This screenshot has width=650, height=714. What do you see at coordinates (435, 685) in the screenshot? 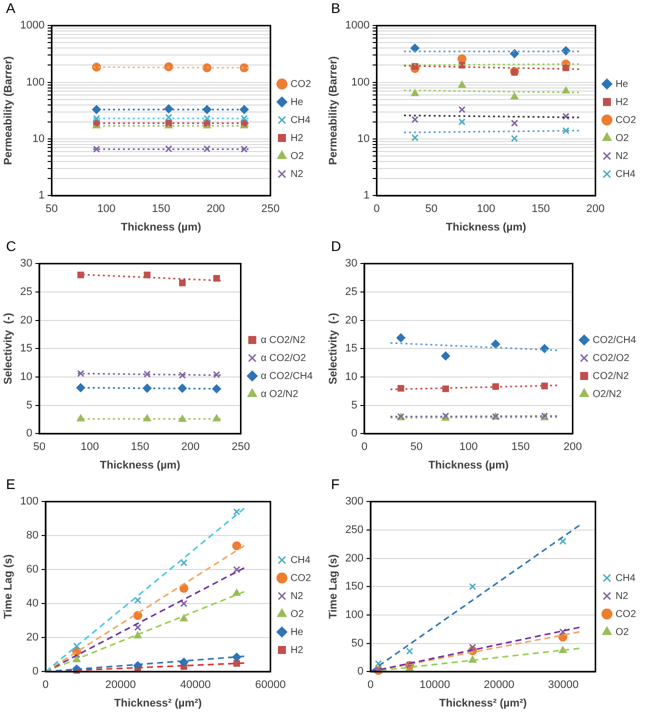
I see `x-tick-label: 10000` at bounding box center [435, 685].